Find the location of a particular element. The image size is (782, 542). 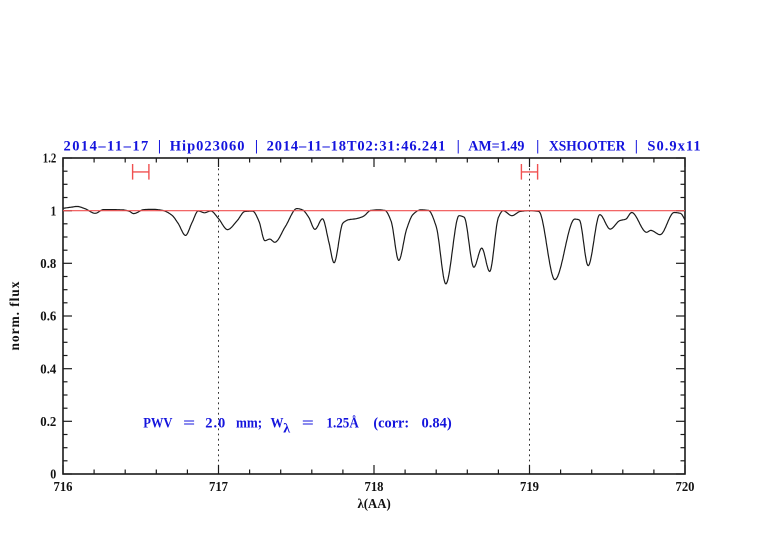

svg-text: 720 is located at coordinates (685, 486).